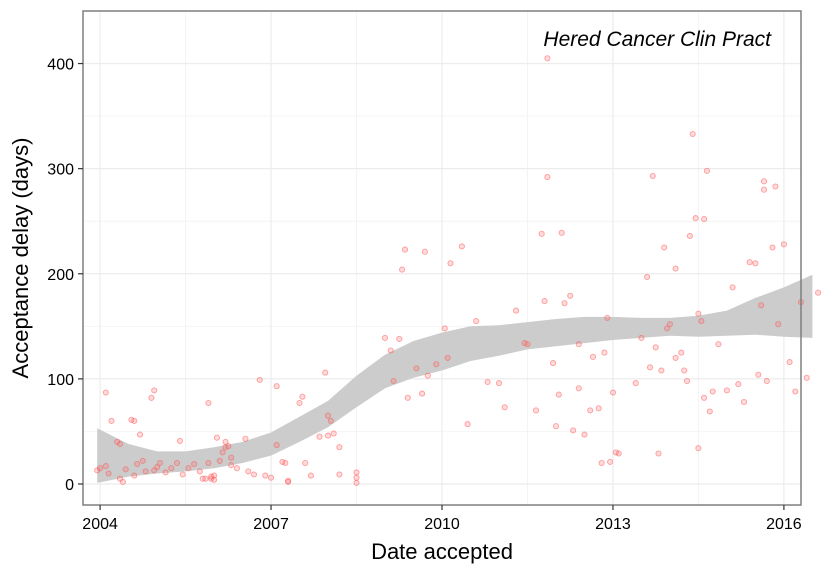 Image resolution: width=825 pixels, height=570 pixels. I want to click on x-tick-label: 2007, so click(271, 524).